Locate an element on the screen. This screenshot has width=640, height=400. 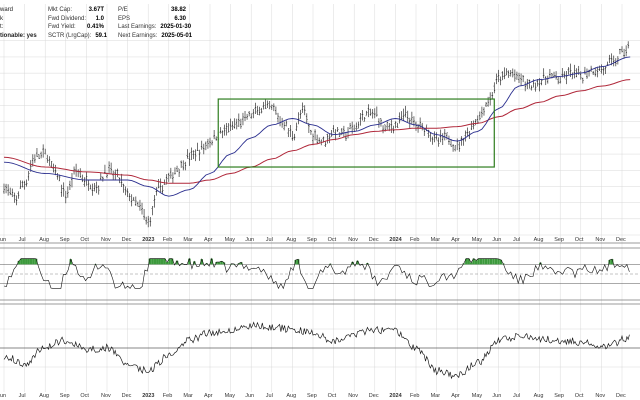
stat-row: Last Earnings: 2025-01-30 is located at coordinates (154, 27).